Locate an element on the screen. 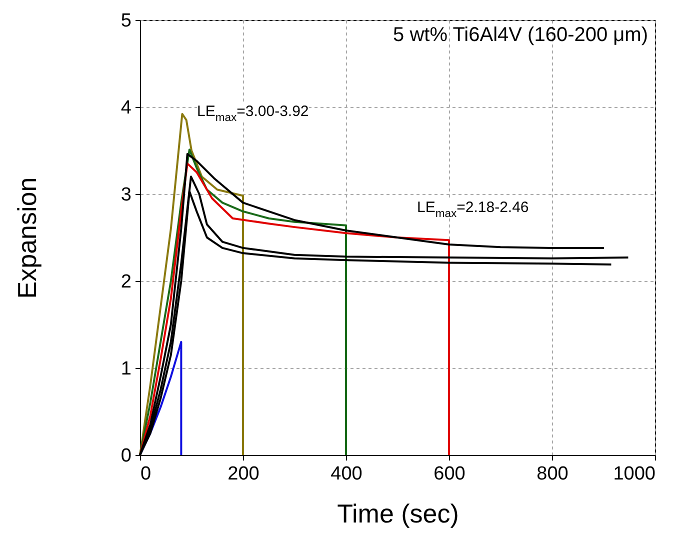 This screenshot has height=540, width=686. x-tick-label: 400 is located at coordinates (346, 474).